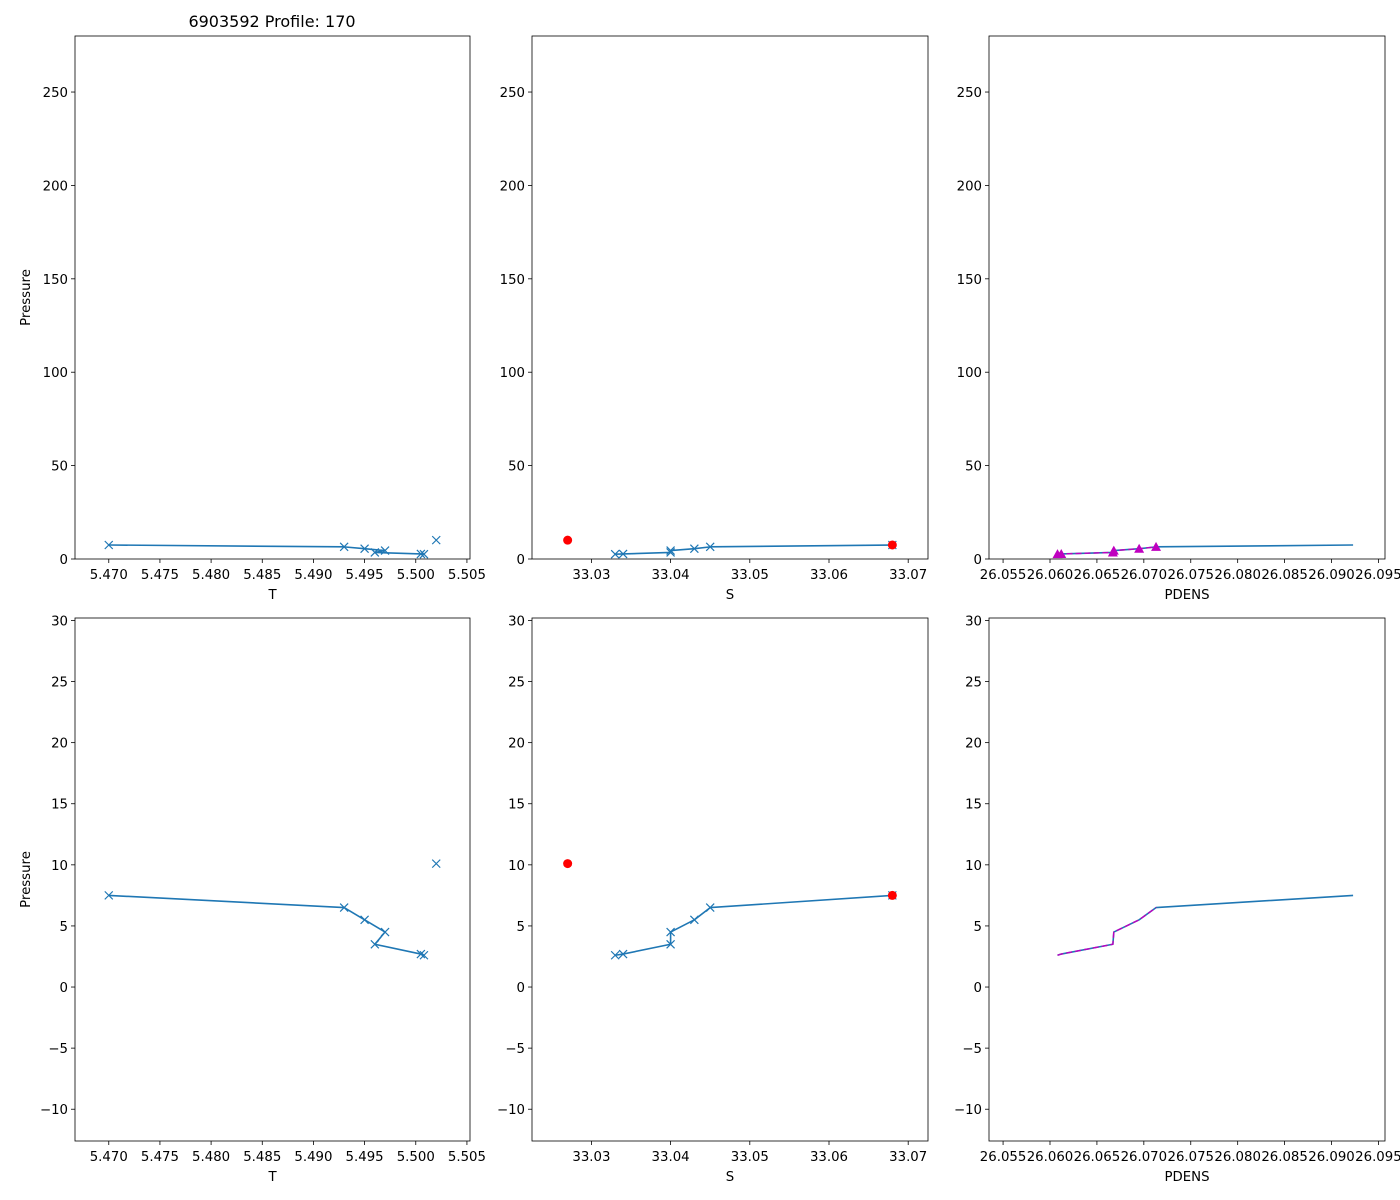 The height and width of the screenshot is (1200, 1400). I want to click on x-axis-label: PDENS, so click(1186, 595).